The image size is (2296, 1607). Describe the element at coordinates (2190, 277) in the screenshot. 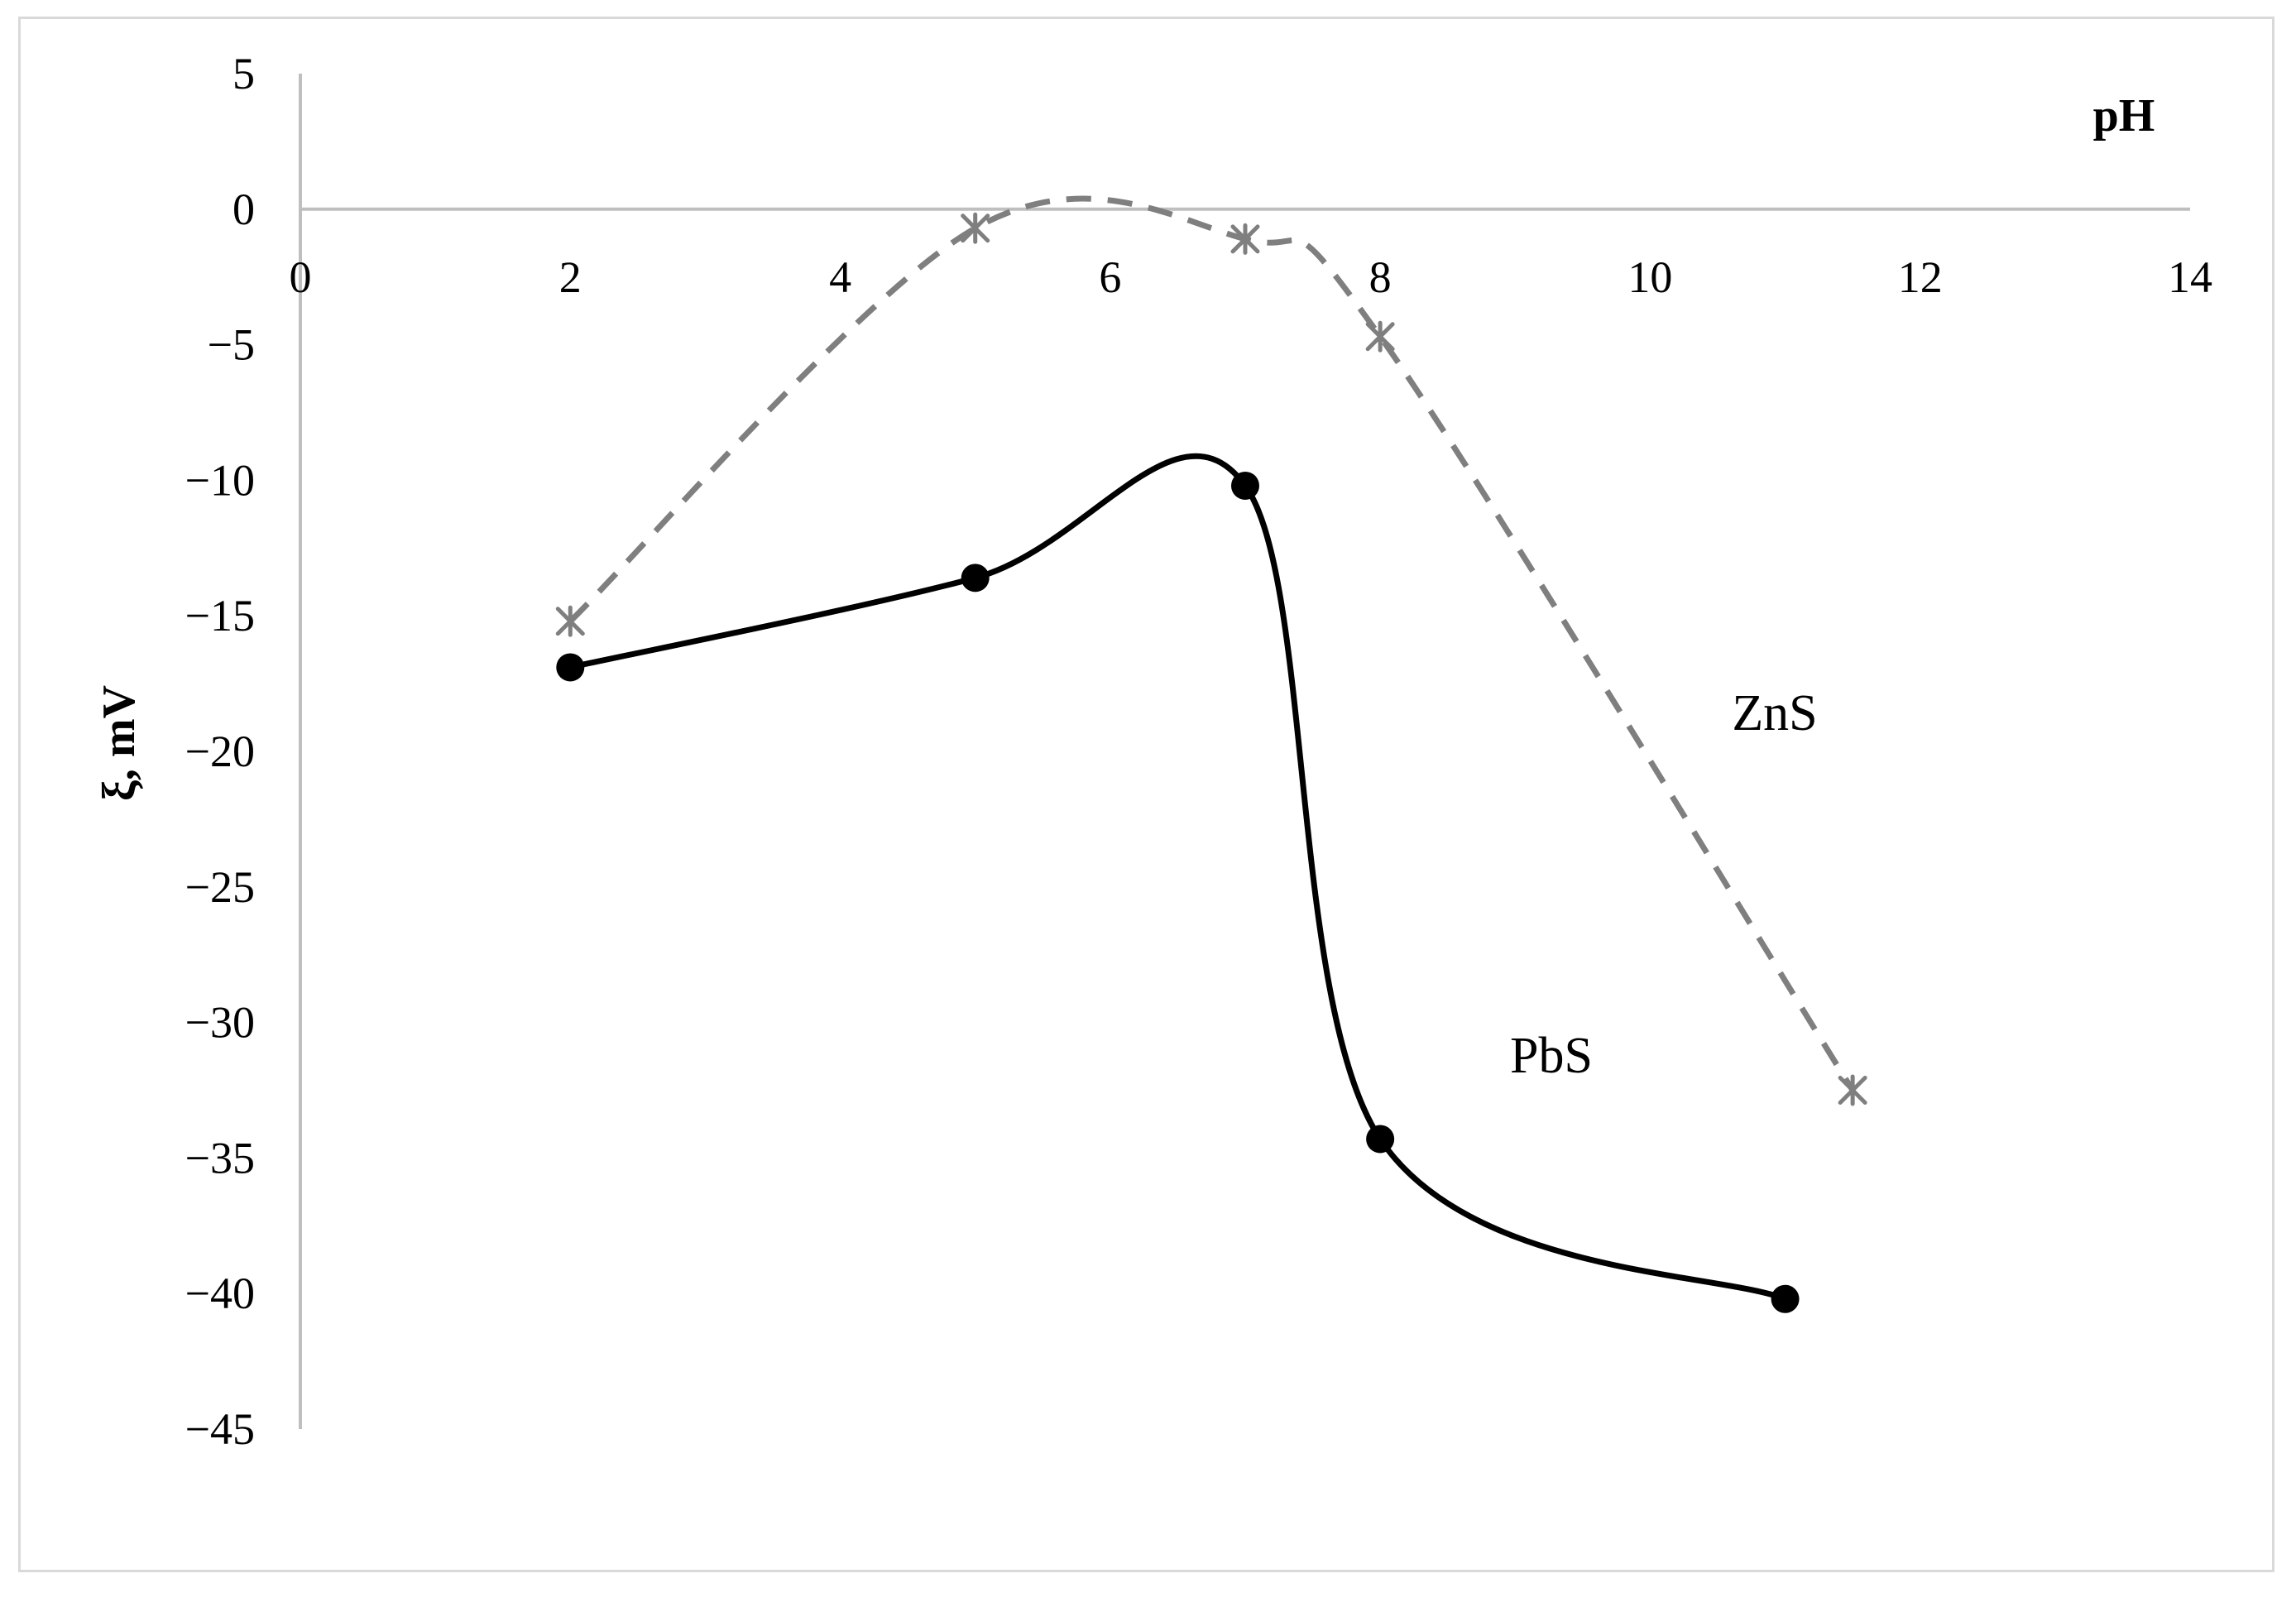

I see `x-tick-label: 14` at that location.